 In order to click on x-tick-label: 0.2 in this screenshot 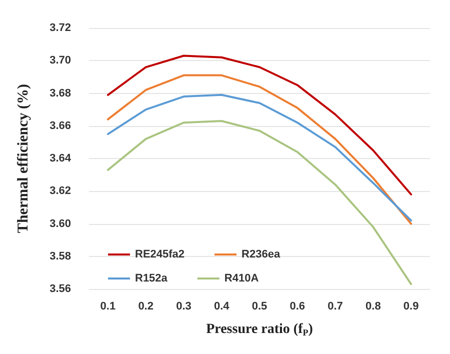, I will do `click(146, 306)`.